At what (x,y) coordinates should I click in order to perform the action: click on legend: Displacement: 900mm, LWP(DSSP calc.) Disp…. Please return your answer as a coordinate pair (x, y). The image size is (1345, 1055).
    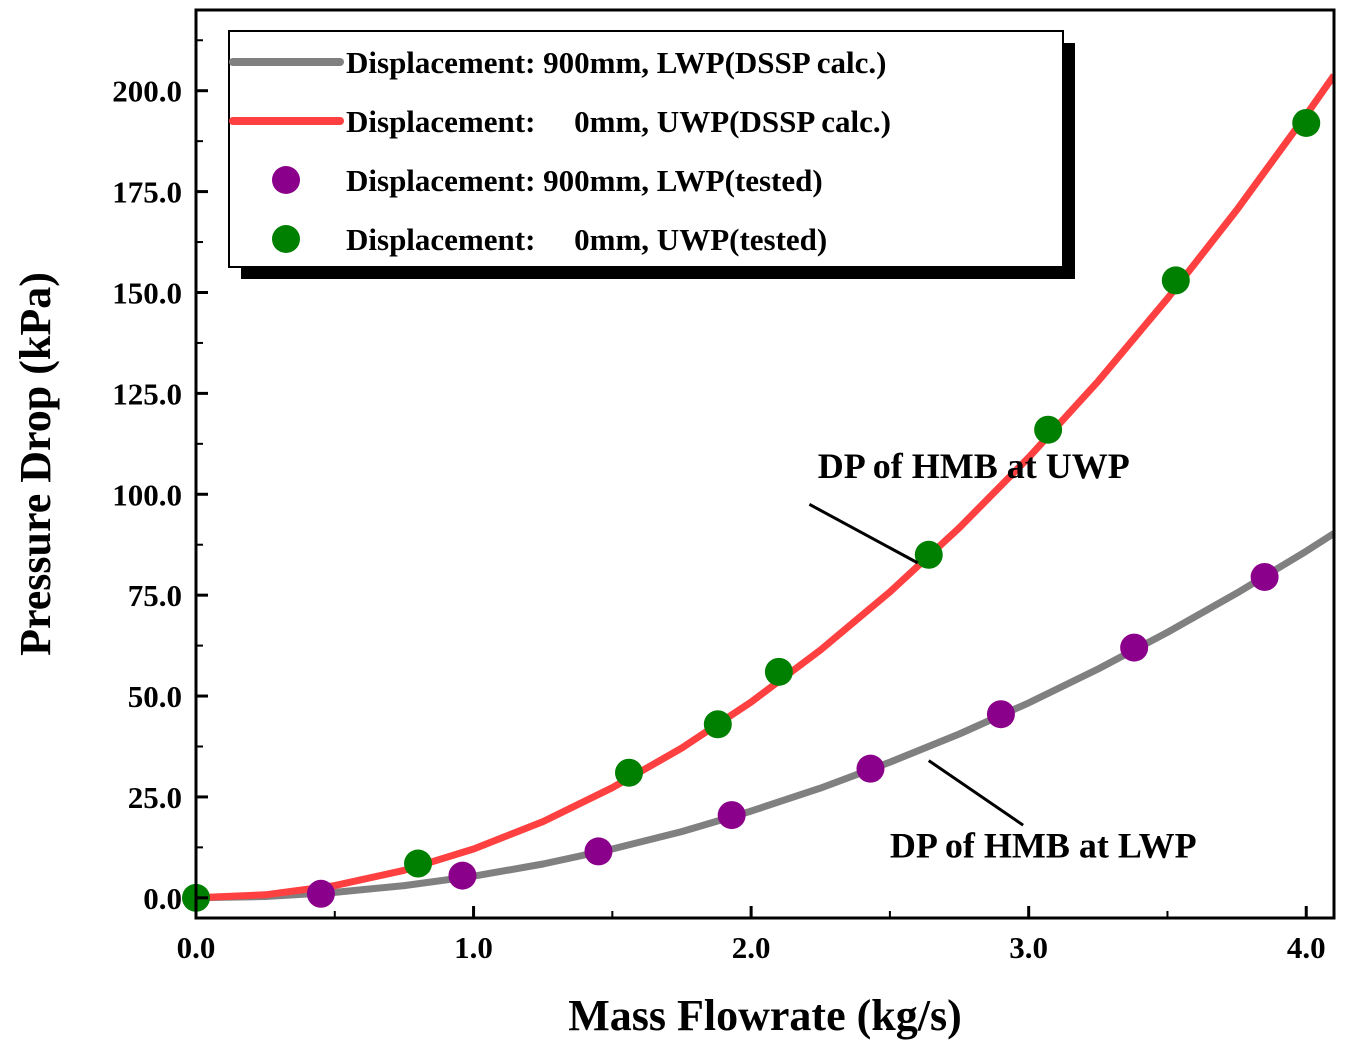
    Looking at the image, I should click on (651, 154).